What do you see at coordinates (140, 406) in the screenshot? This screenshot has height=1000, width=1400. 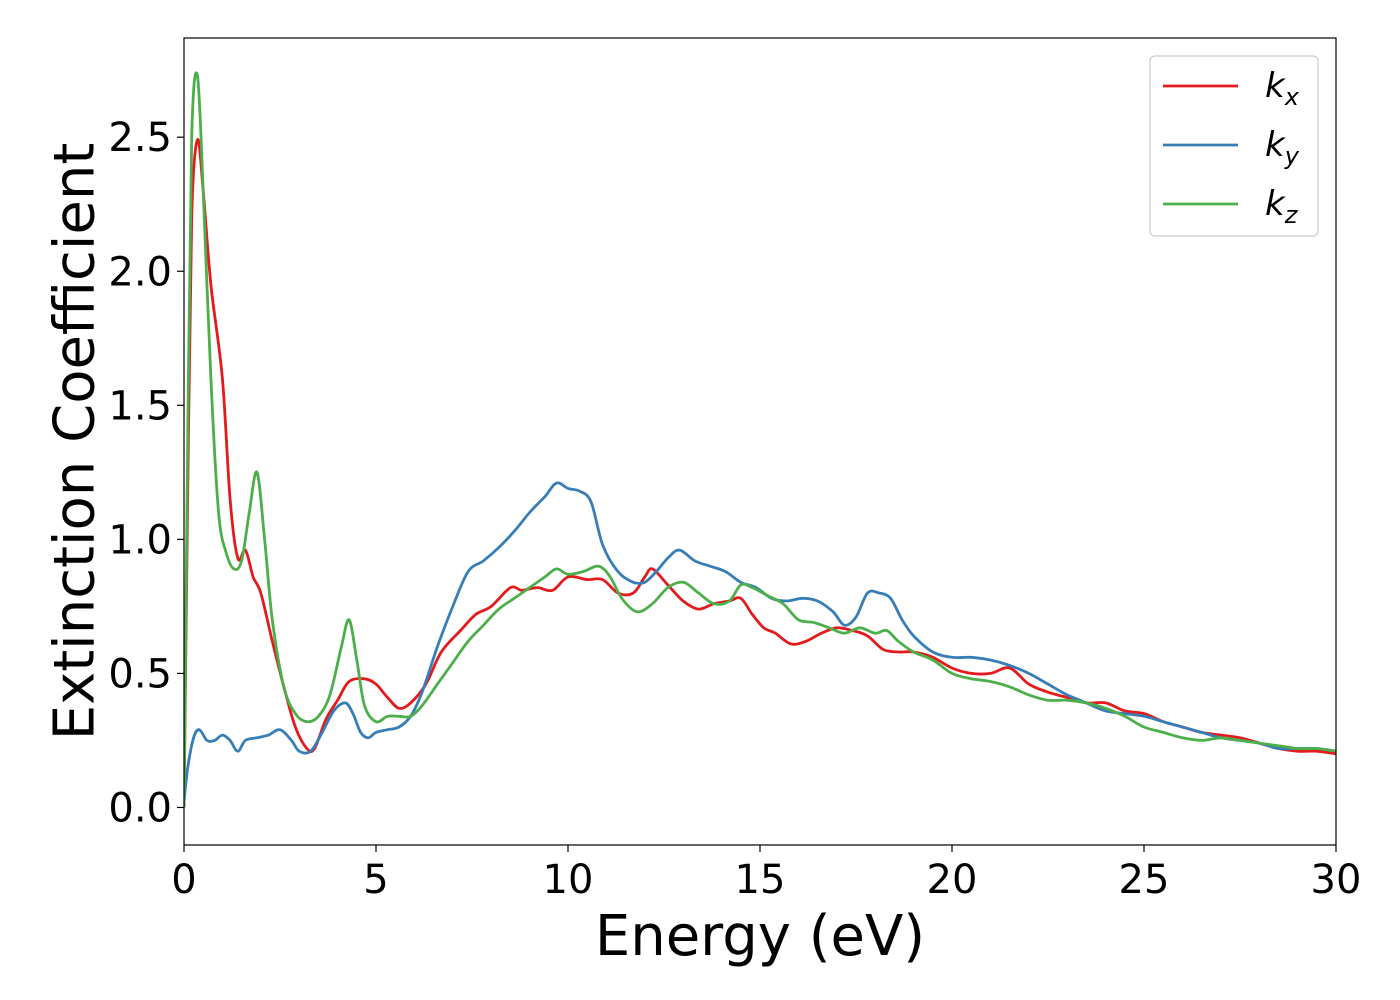 I see `y-tick-label: 1.5` at bounding box center [140, 406].